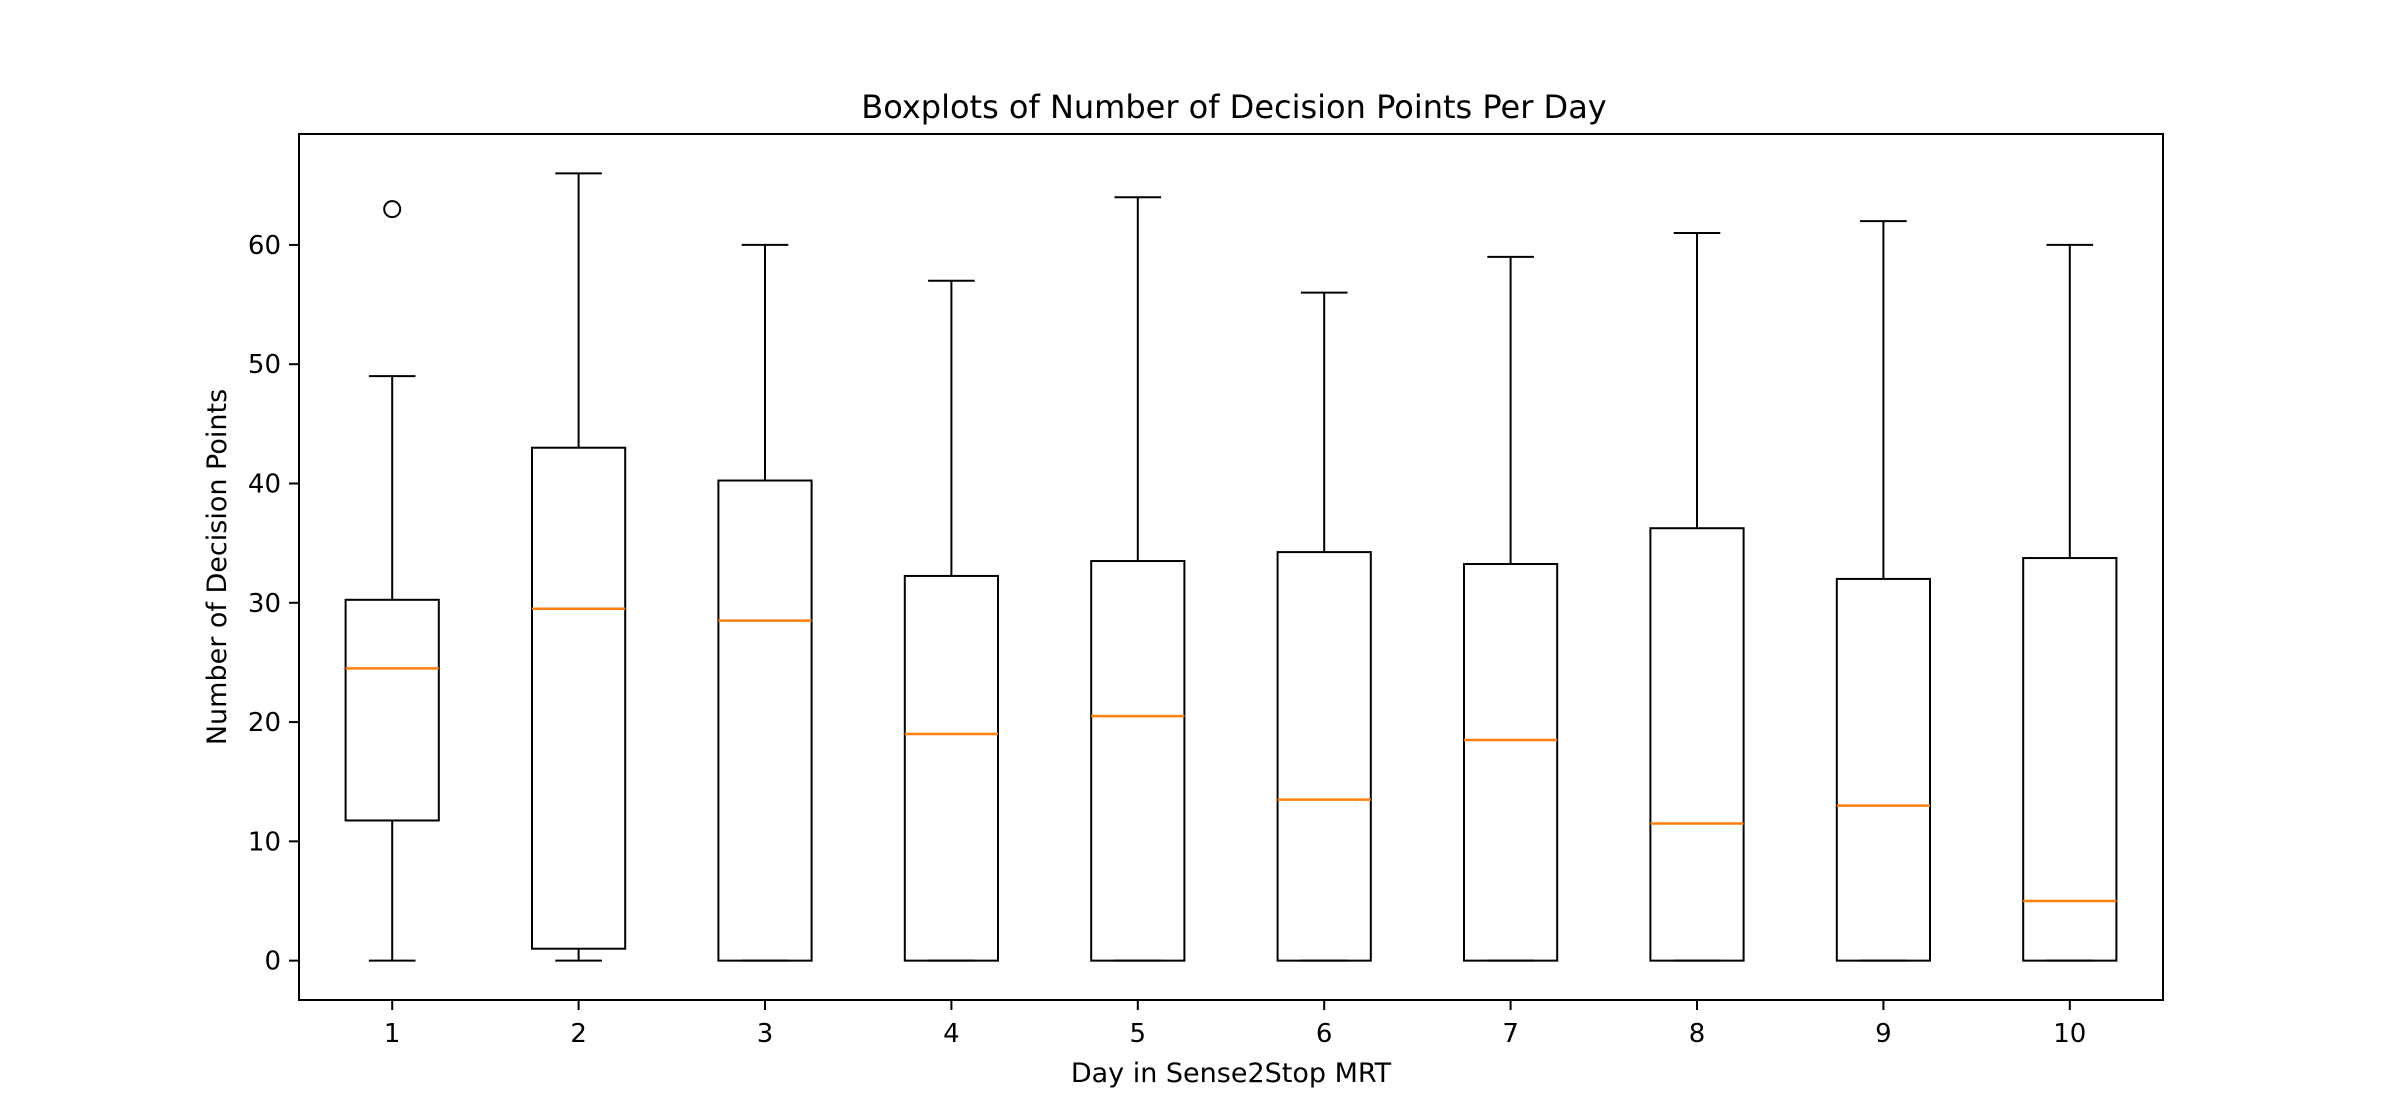 This screenshot has width=2394, height=1120. I want to click on x-tick-label-3: 3, so click(765, 1034).